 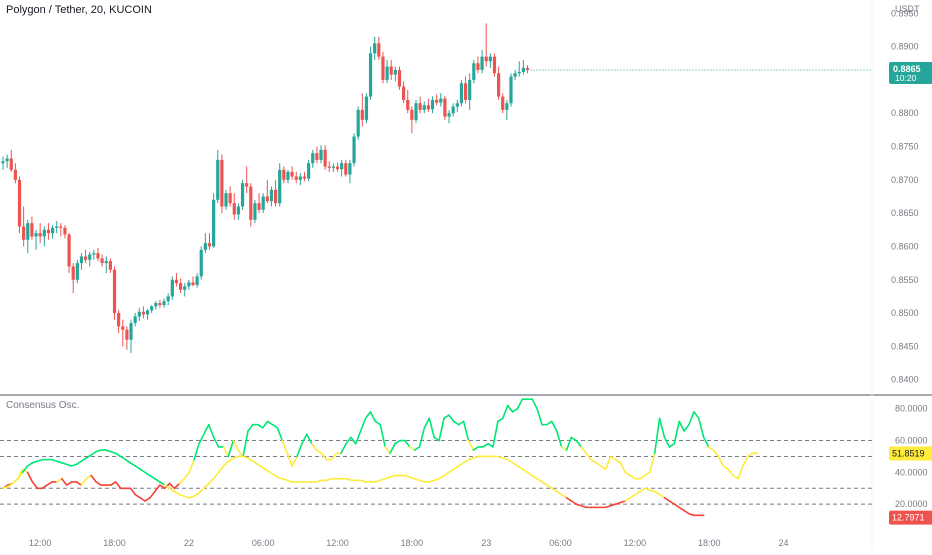 I want to click on osc-tick-label: 60.0000, so click(x=911, y=441).